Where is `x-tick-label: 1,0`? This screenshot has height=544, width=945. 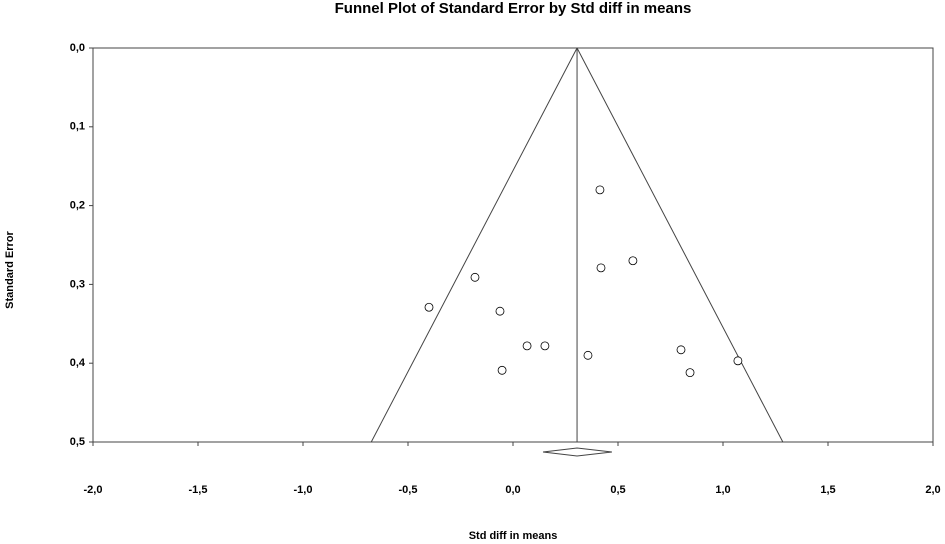 x-tick-label: 1,0 is located at coordinates (722, 490).